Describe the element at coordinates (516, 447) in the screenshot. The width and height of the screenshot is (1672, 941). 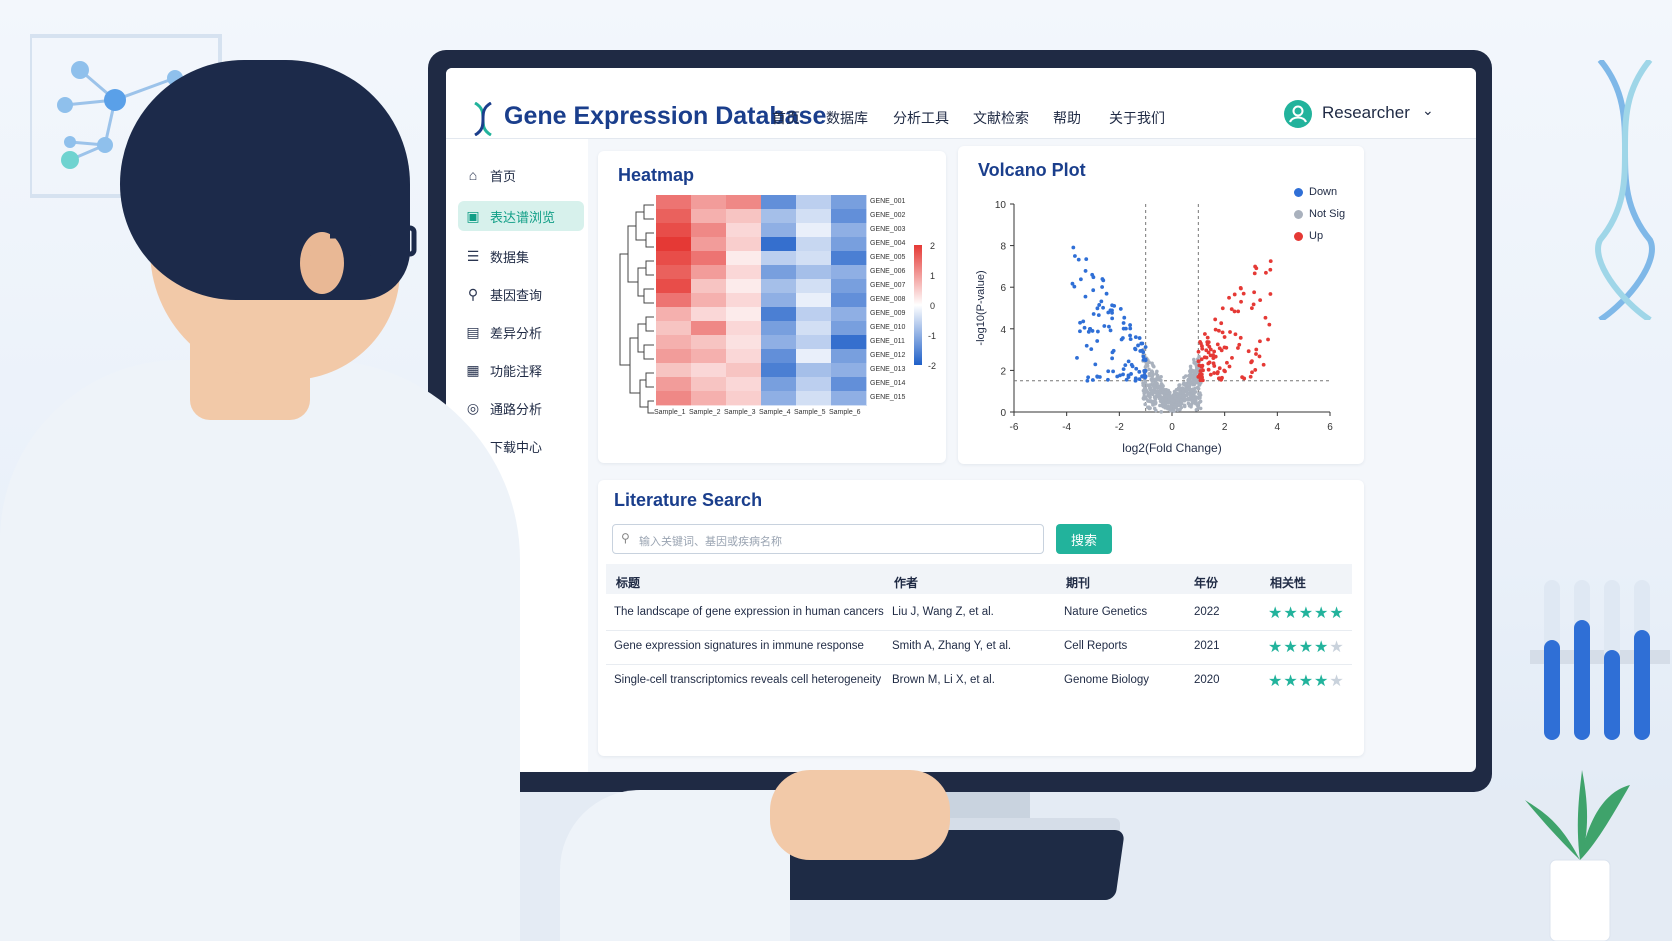
I see `sidebar-item-label: 下载中心` at that location.